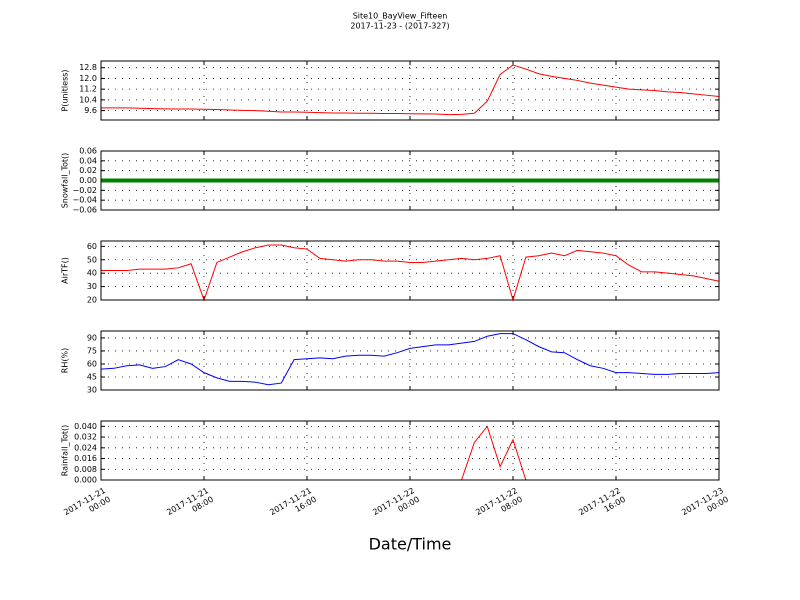  I want to click on chart-title: Site10_BayView_Fifteen, so click(400, 16).